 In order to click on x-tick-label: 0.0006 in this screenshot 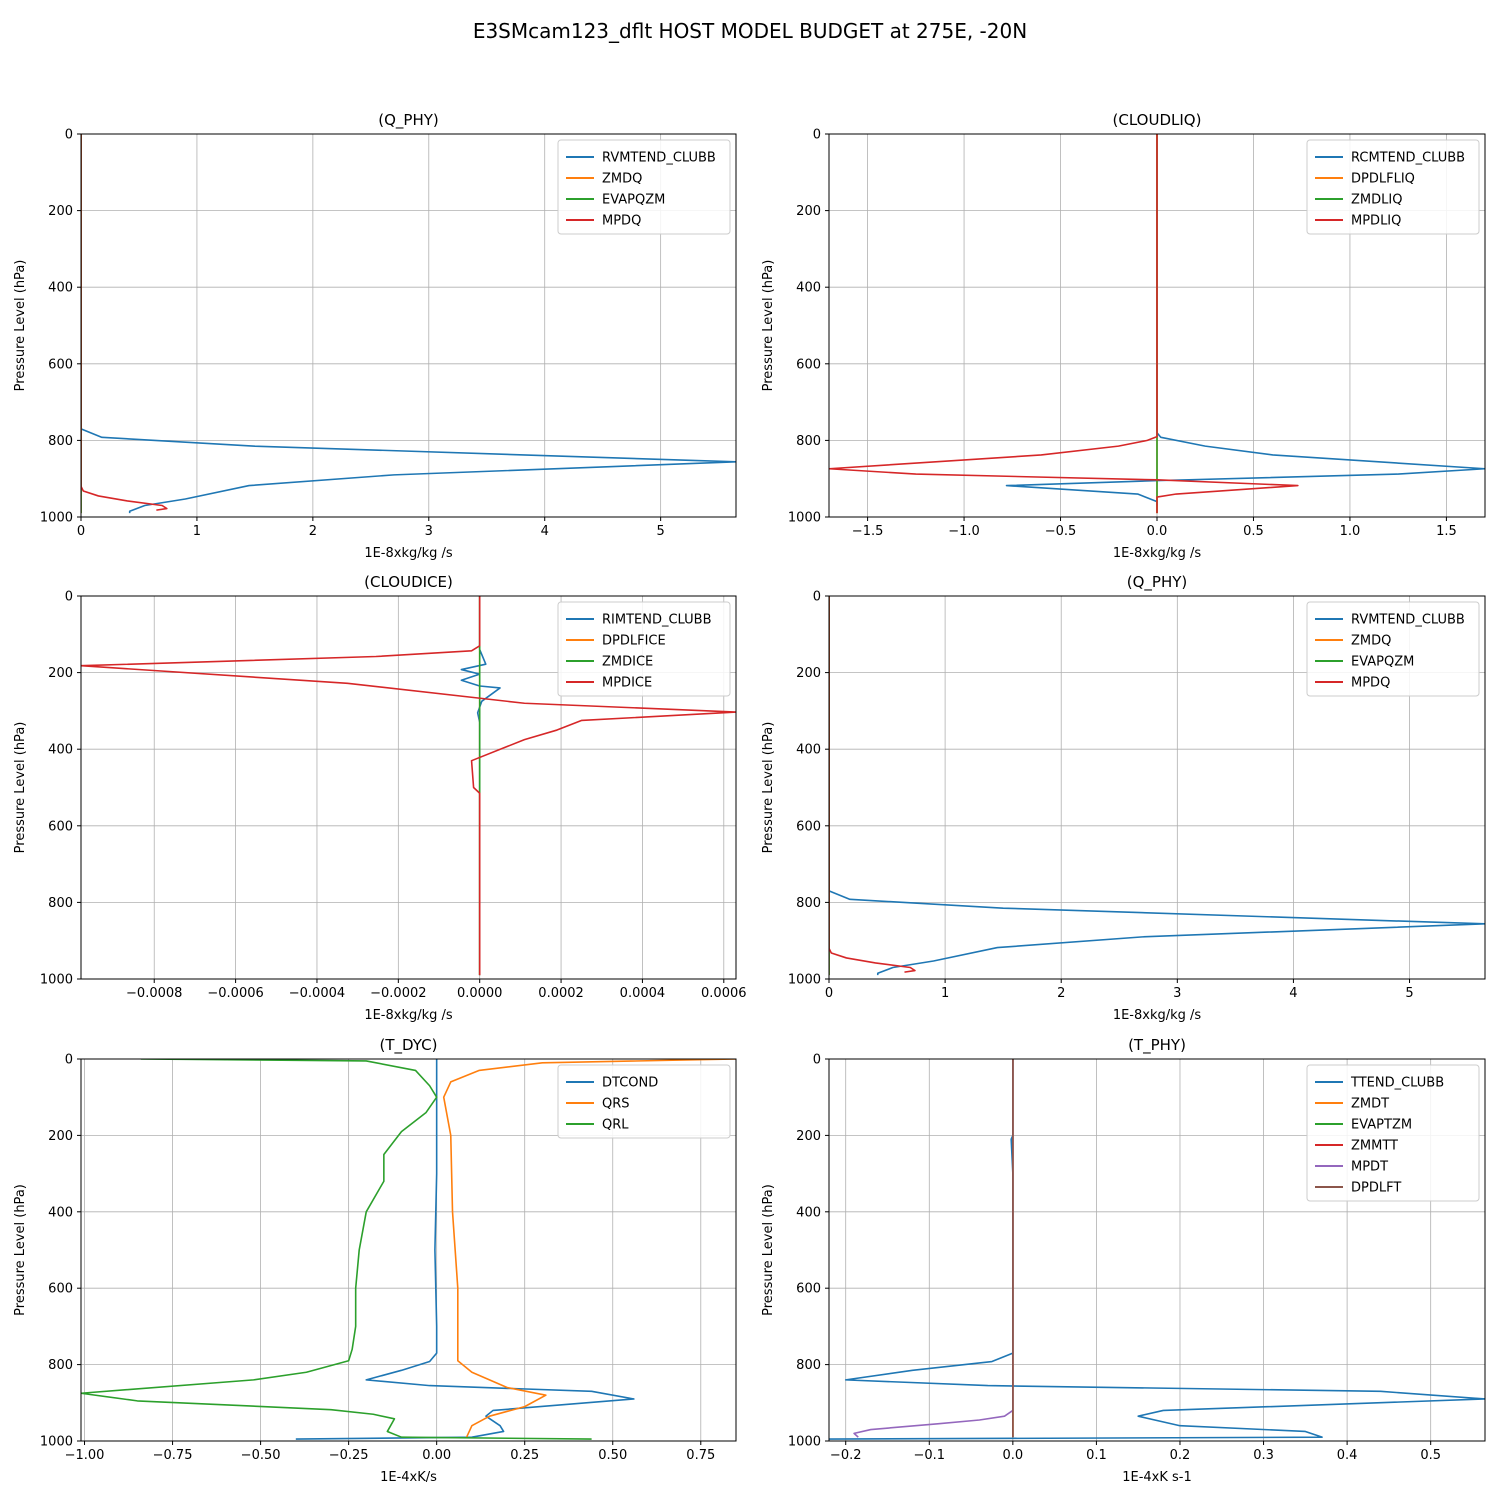, I will do `click(724, 993)`.